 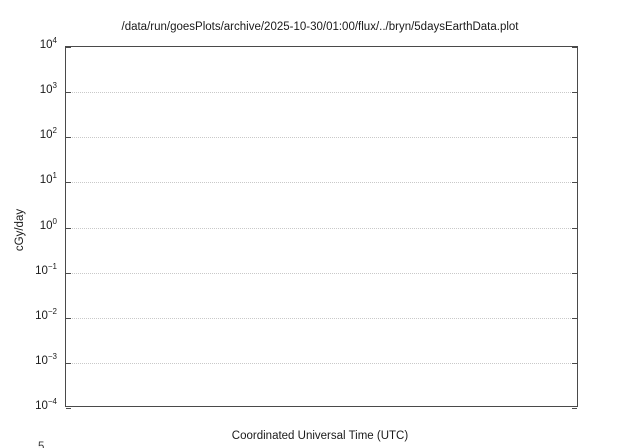 What do you see at coordinates (52, 357) in the screenshot?
I see `y-tick-exponent: −3` at bounding box center [52, 357].